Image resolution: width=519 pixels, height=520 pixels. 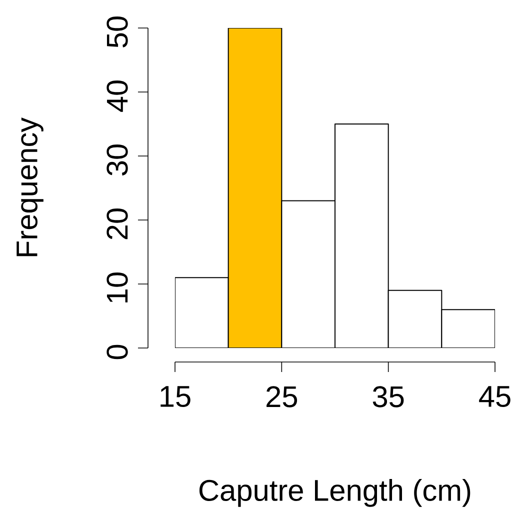 What do you see at coordinates (117, 224) in the screenshot?
I see `y-tick-label: 20` at bounding box center [117, 224].